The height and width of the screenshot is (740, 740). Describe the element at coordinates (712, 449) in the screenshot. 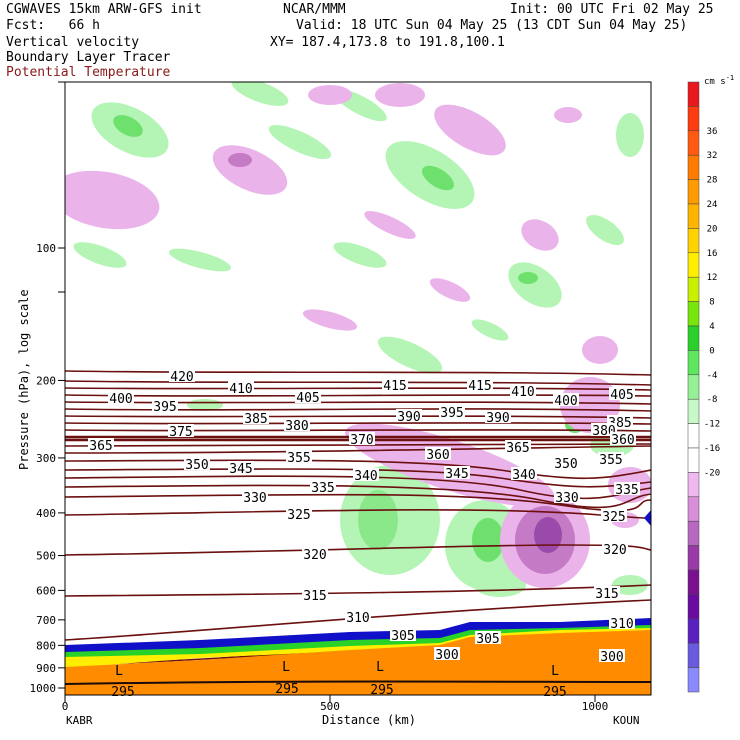

I see `colorbar-tick-label: -16` at that location.